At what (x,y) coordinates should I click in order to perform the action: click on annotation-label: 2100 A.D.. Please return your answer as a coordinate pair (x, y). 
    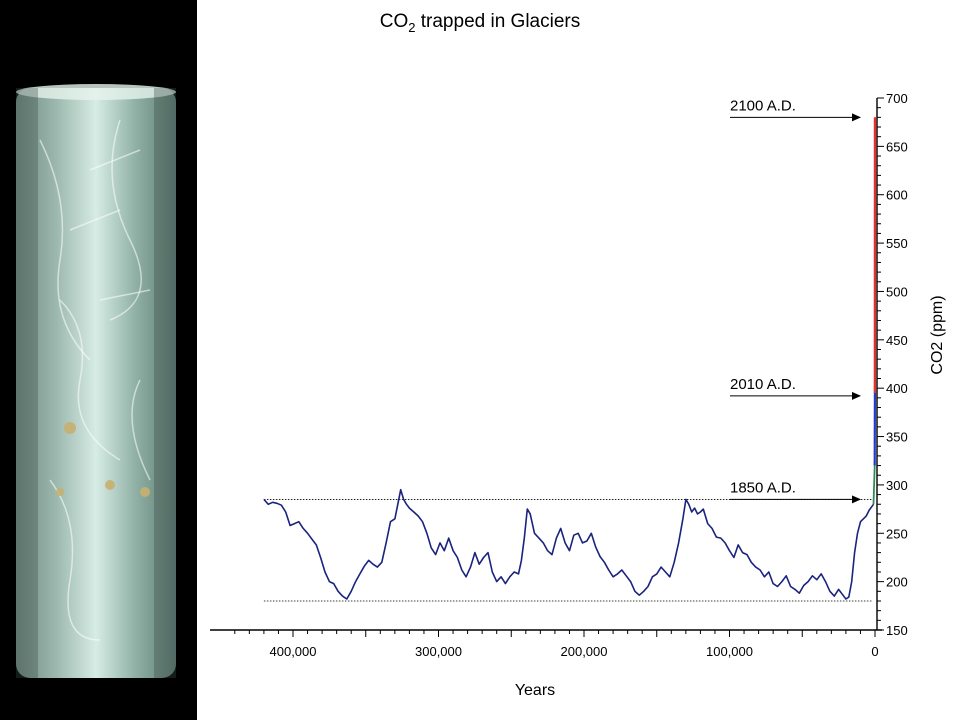
    Looking at the image, I should click on (763, 105).